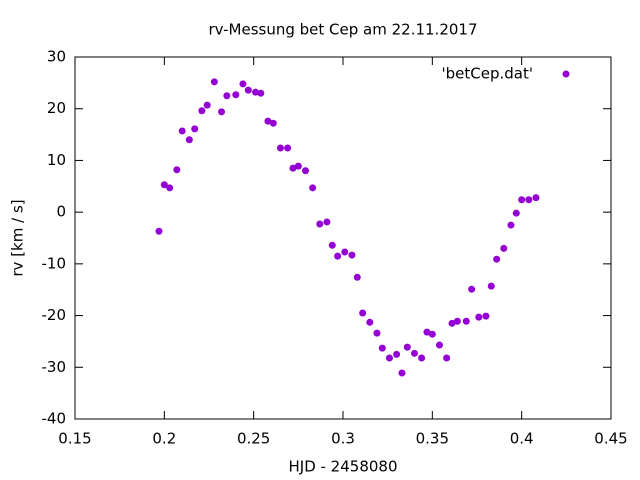 Image resolution: width=640 pixels, height=480 pixels. What do you see at coordinates (18, 237) in the screenshot?
I see `y-axis-label: rv [km / s]` at bounding box center [18, 237].